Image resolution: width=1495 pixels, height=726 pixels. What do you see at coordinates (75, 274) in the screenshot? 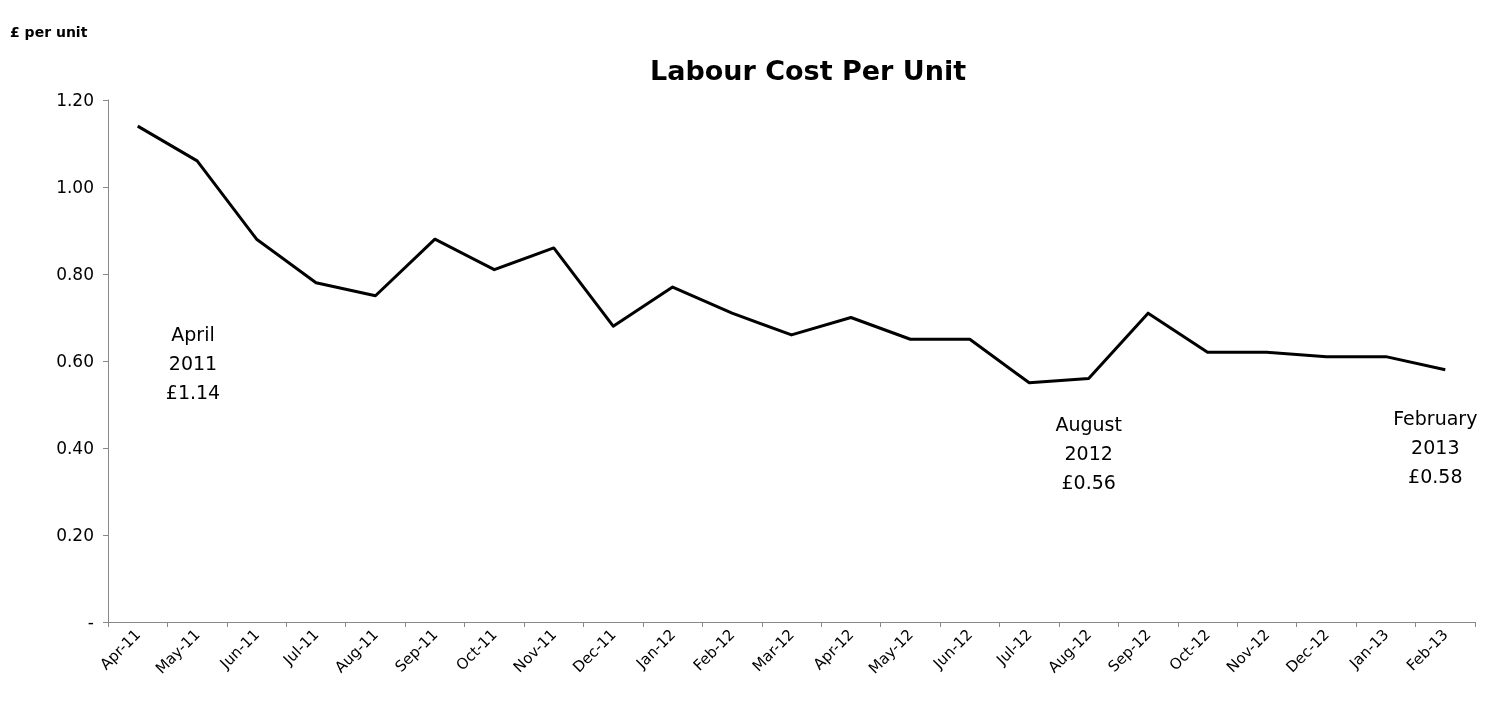
I see `y-tick-label: 0.80` at bounding box center [75, 274].